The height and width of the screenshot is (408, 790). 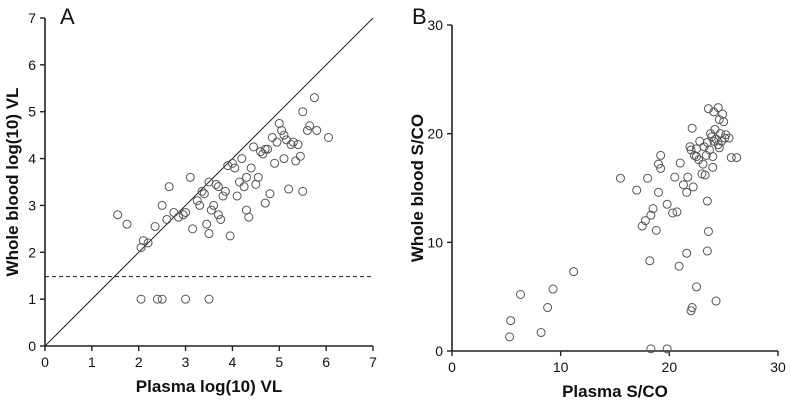 What do you see at coordinates (615, 391) in the screenshot?
I see `x-axis-label: Plasma S/CO` at bounding box center [615, 391].